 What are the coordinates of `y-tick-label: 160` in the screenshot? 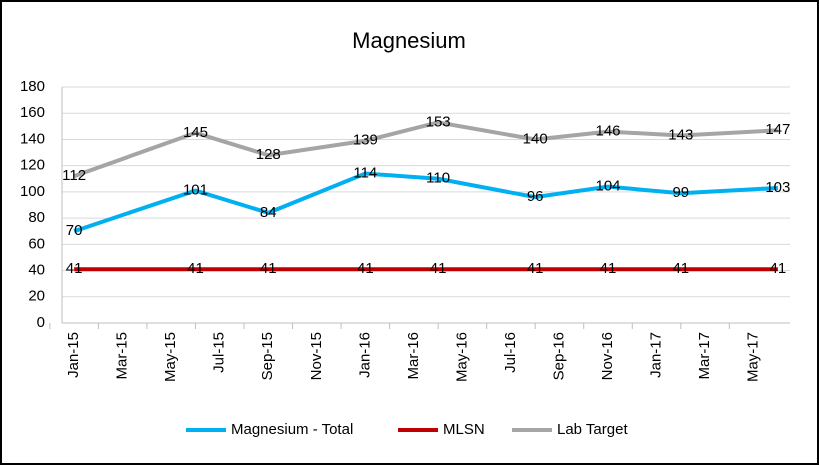 It's located at (32, 112).